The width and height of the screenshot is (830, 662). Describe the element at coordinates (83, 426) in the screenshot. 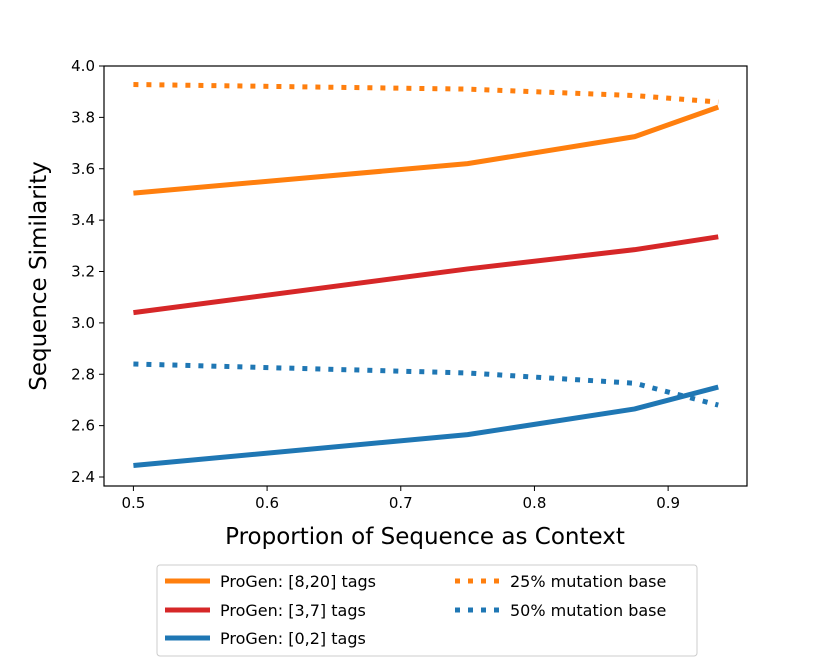

I see `y-tick-label: 2.6` at that location.